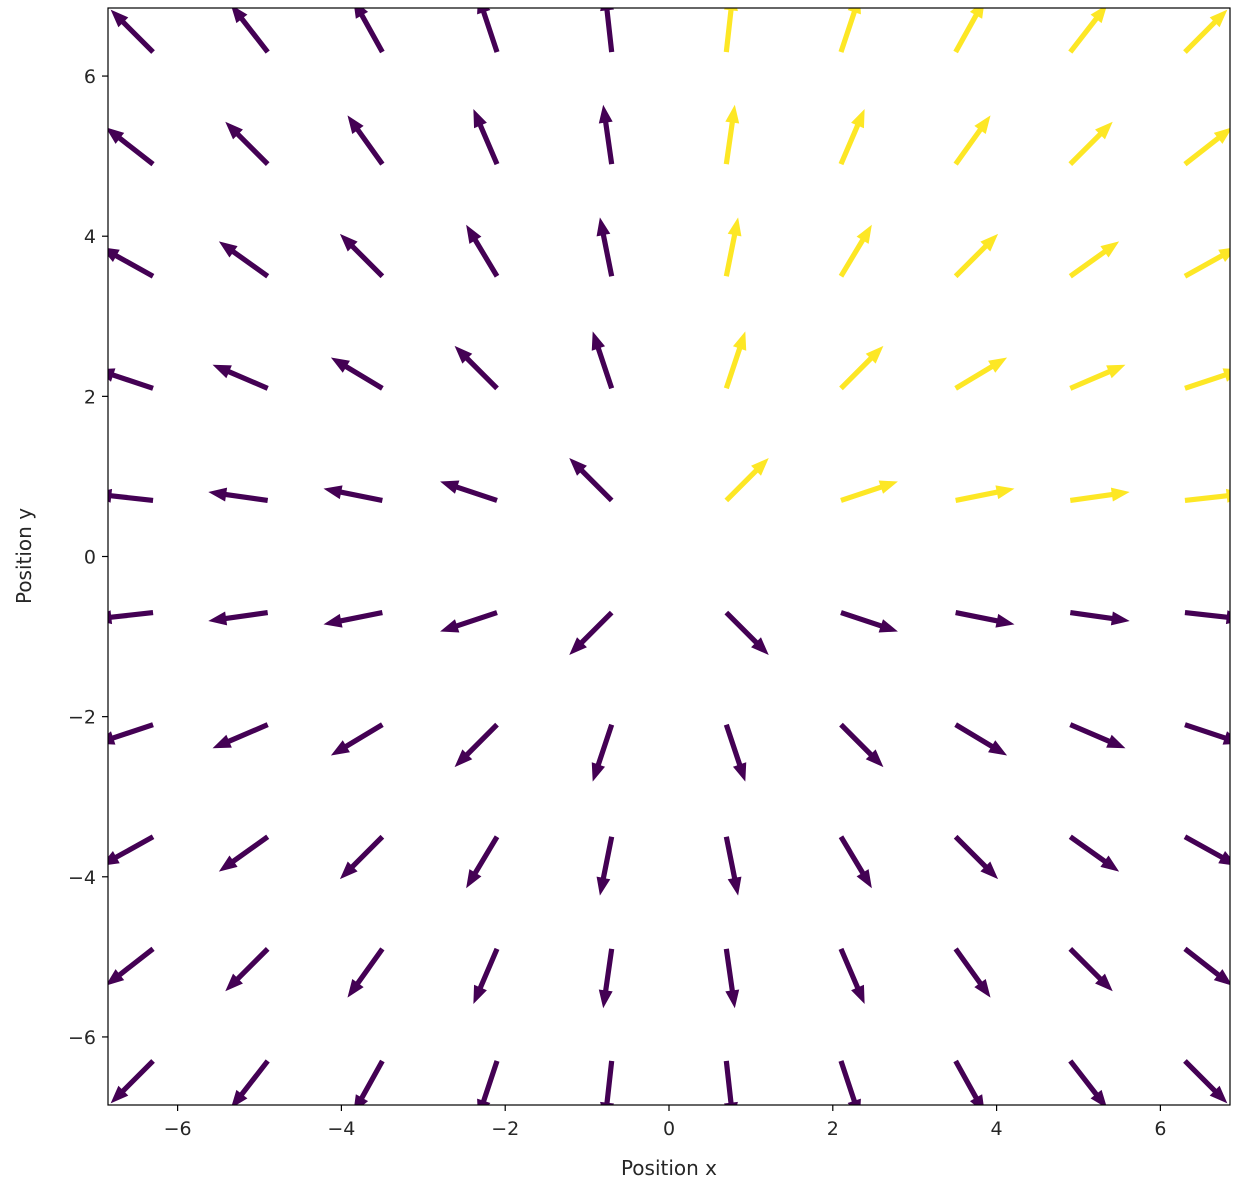 Image resolution: width=1235 pixels, height=1179 pixels. What do you see at coordinates (90, 397) in the screenshot?
I see `y-tick-label: 2` at bounding box center [90, 397].